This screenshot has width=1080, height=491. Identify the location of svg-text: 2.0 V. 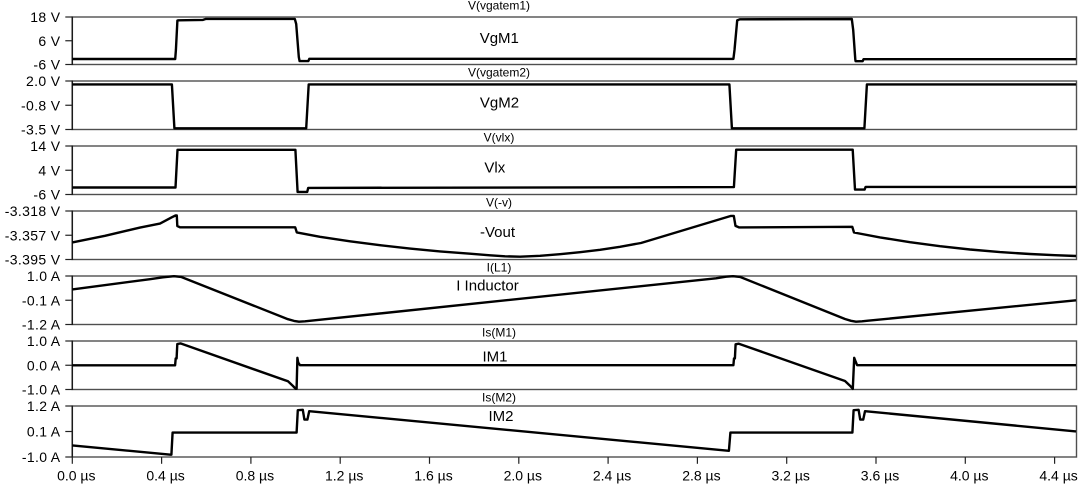
(43, 81).